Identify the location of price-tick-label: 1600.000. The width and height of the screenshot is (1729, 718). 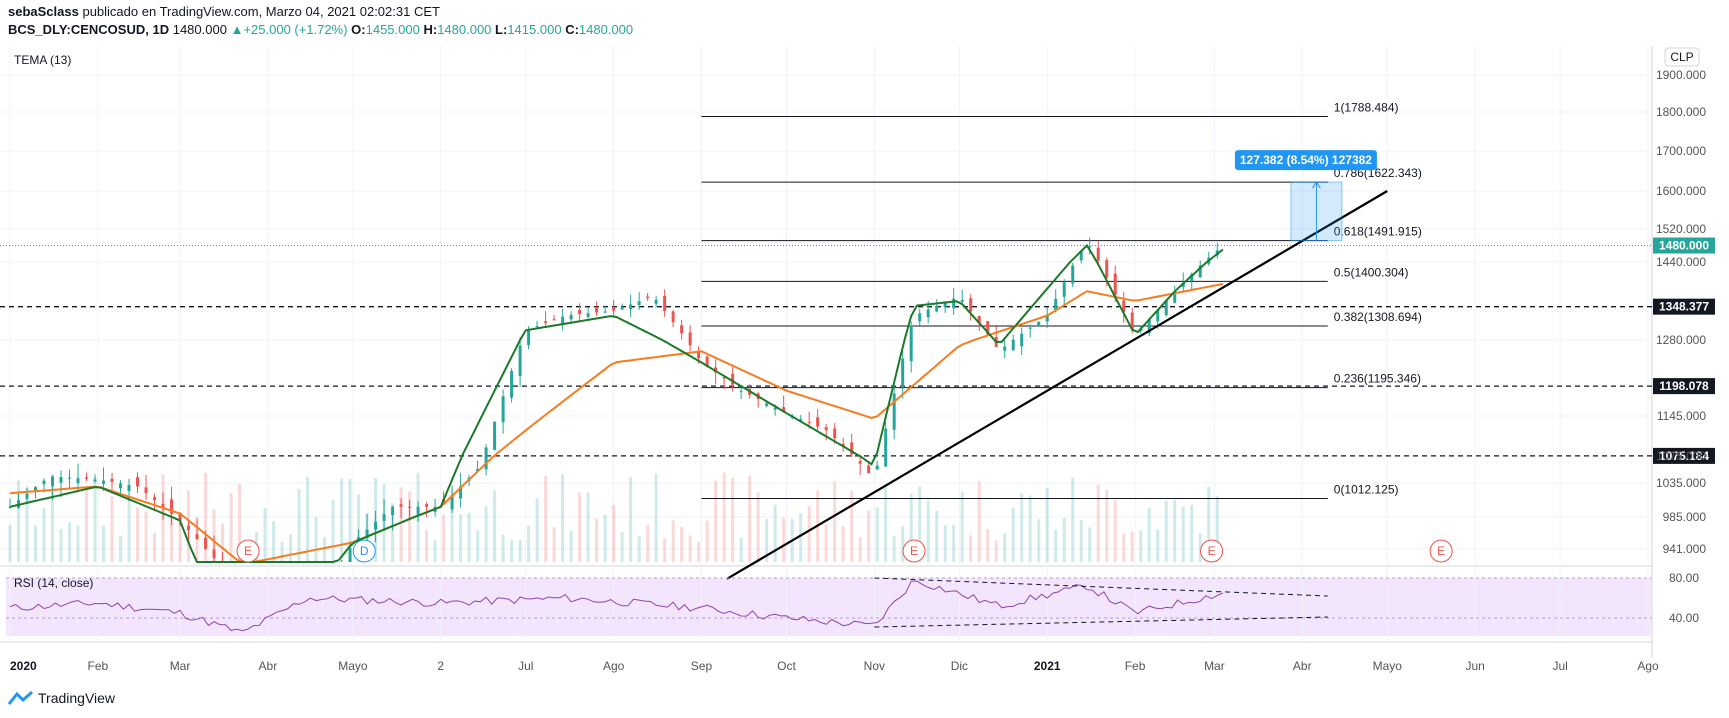
(1681, 191).